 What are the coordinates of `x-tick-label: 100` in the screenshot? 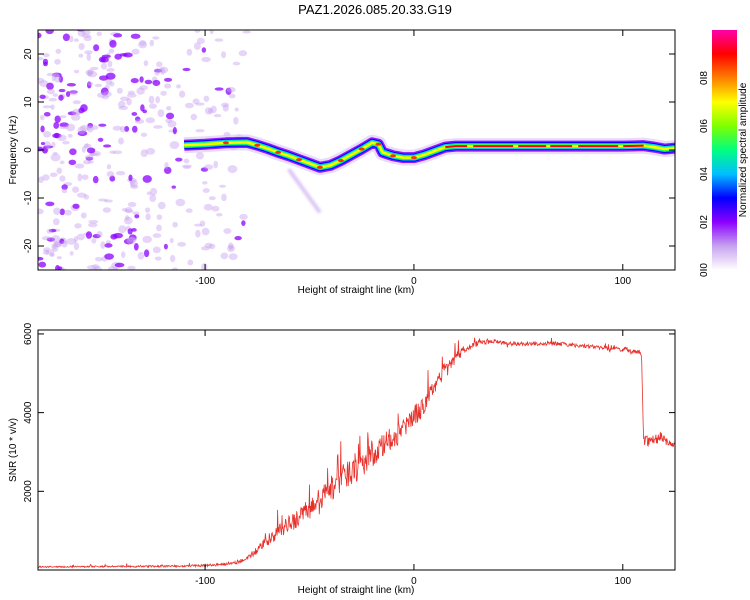 It's located at (622, 581).